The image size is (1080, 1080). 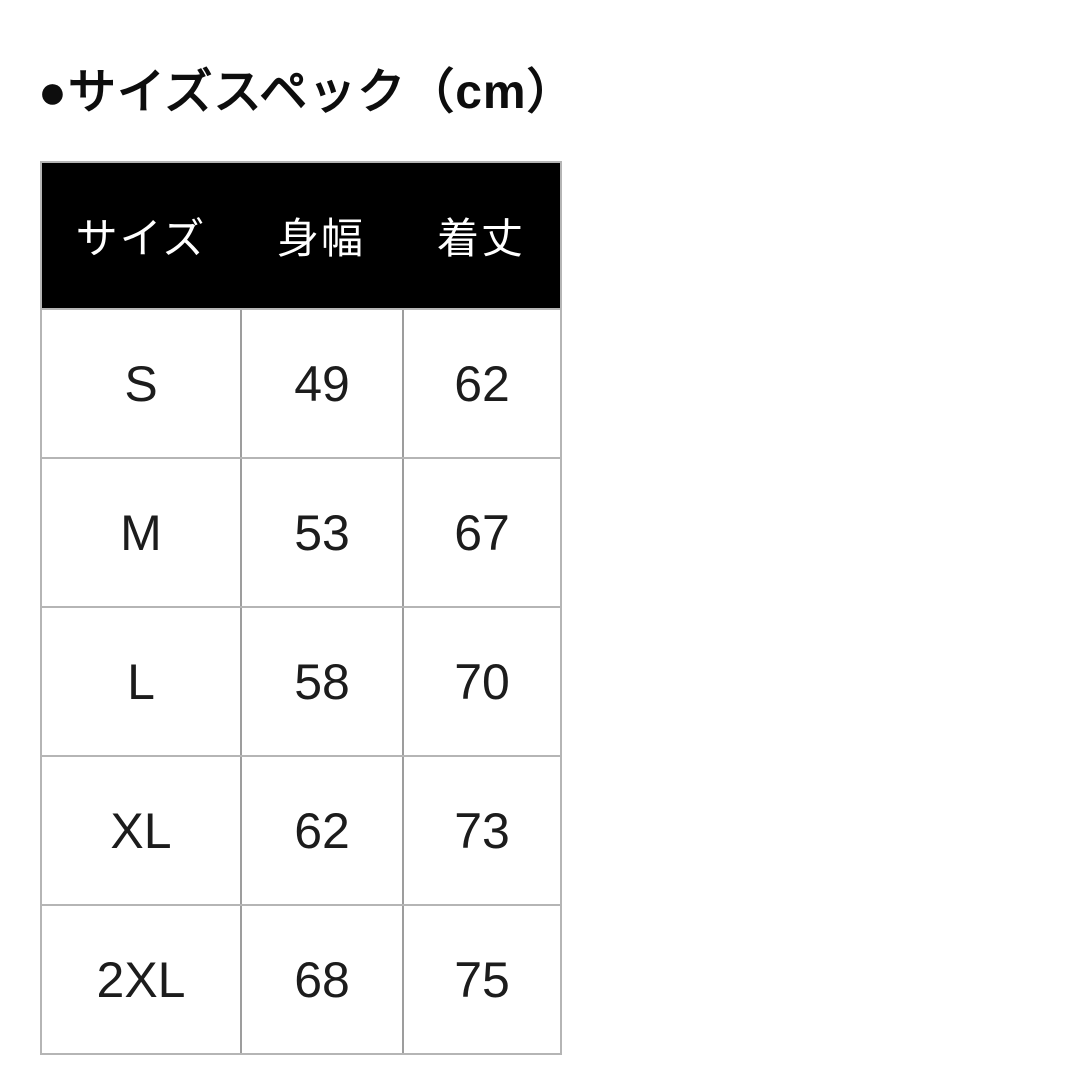 I want to click on cell-size-label: 2XL, so click(x=141, y=979).